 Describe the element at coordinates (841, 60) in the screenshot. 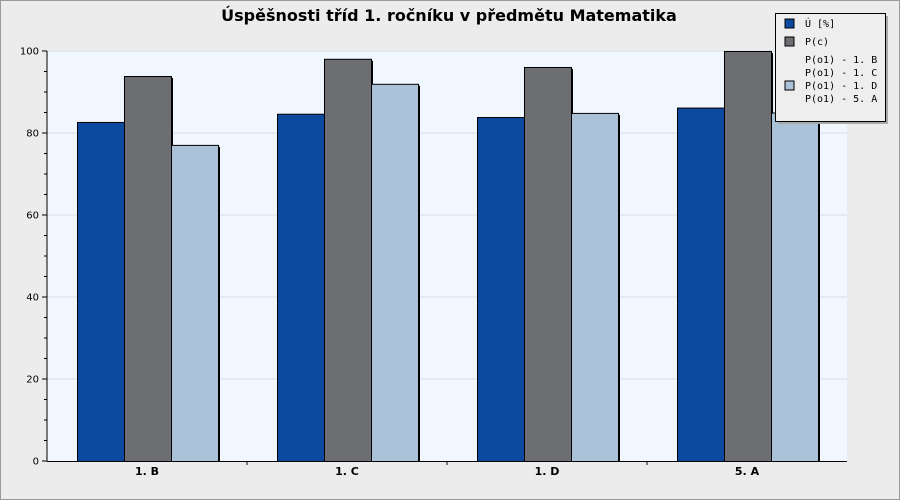

I see `legend-label: P(o1) - 1. B` at that location.